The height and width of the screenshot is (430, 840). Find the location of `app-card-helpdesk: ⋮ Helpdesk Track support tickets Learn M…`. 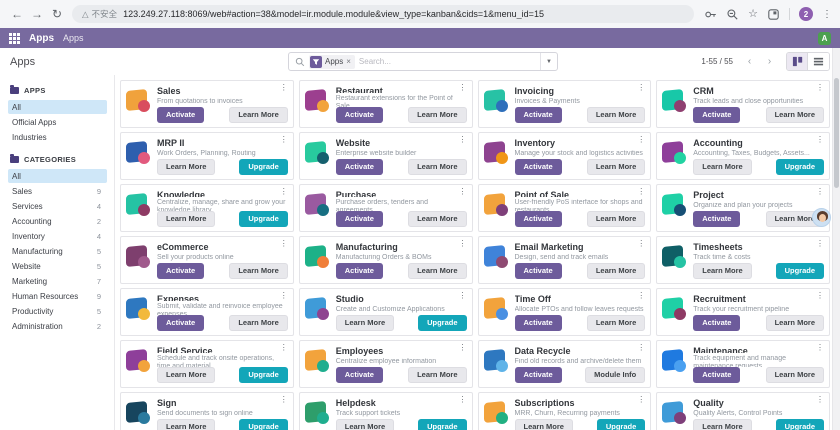

app-card-helpdesk: ⋮ Helpdesk Track support tickets Learn M… is located at coordinates (385, 411).